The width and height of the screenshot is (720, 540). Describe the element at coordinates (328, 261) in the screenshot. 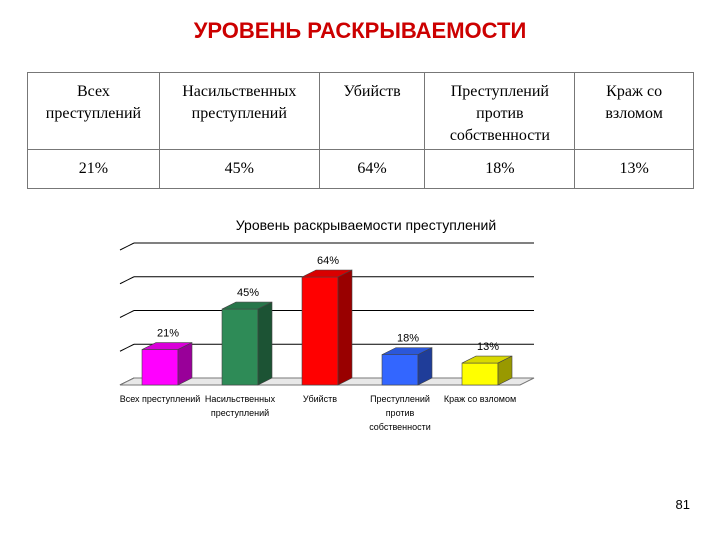

I see `data-label: 64%` at that location.